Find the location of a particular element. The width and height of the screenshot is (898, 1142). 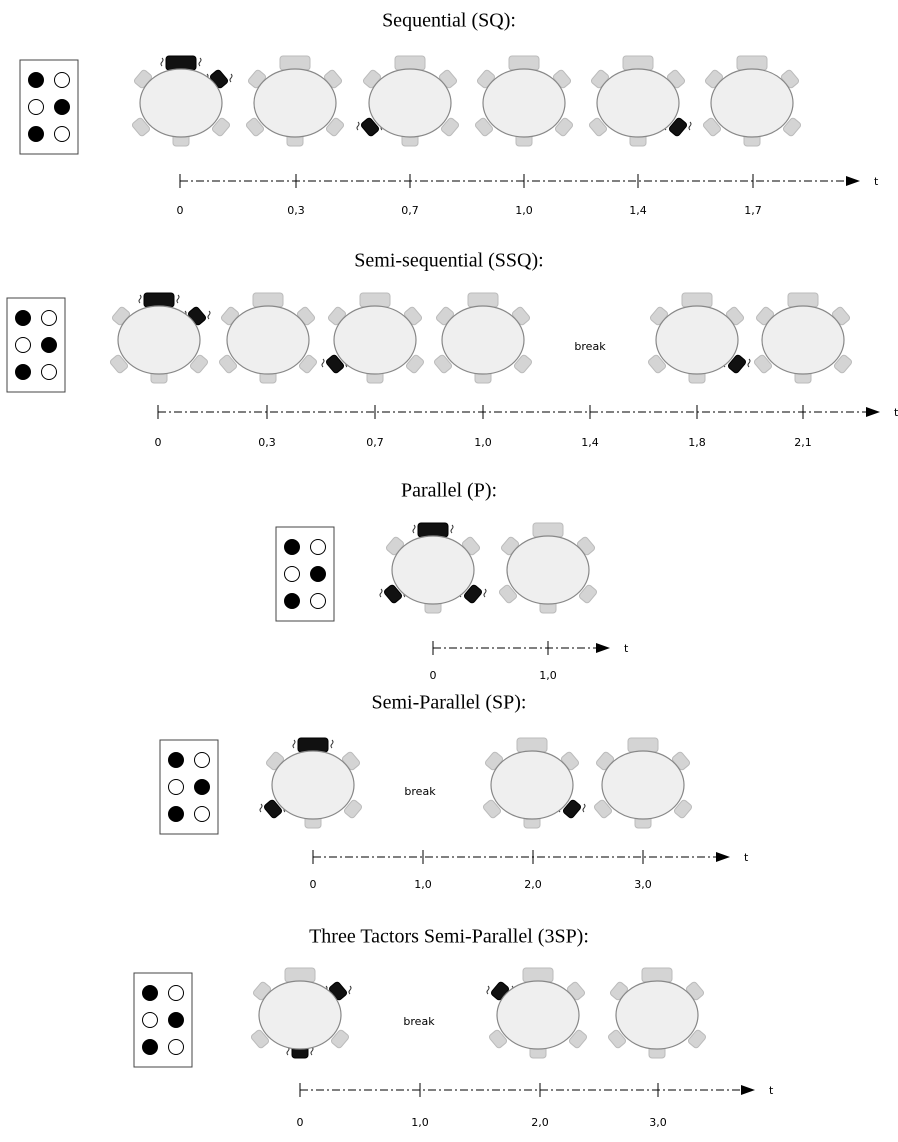

section-title: Parallel (P): is located at coordinates (449, 491).